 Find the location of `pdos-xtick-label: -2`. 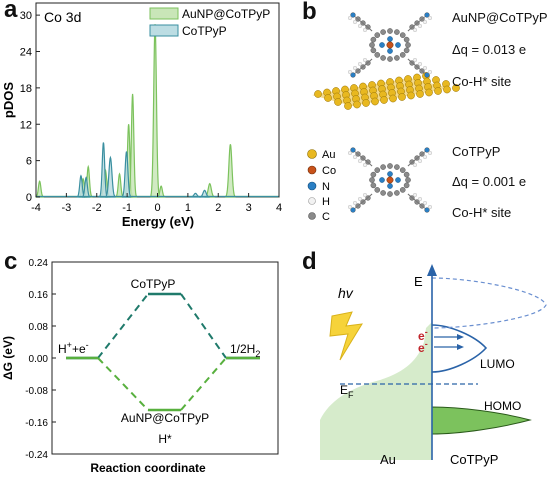

pdos-xtick-label: -2 is located at coordinates (97, 208).